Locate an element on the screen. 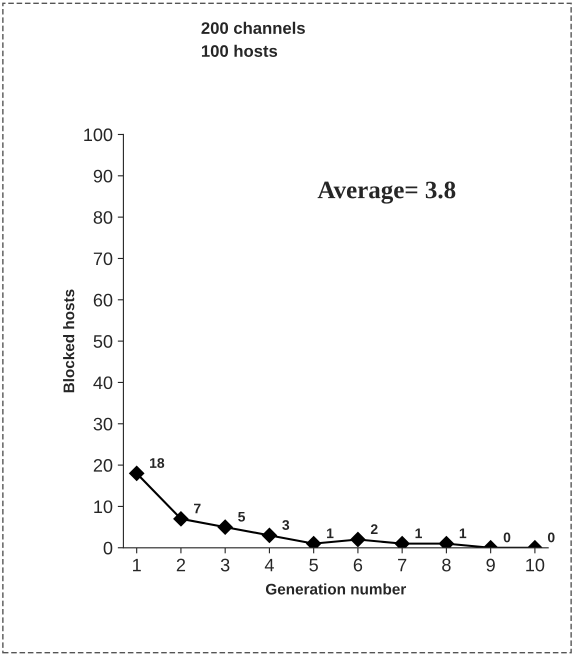 The image size is (574, 656). chart-title: 200 channels is located at coordinates (253, 28).